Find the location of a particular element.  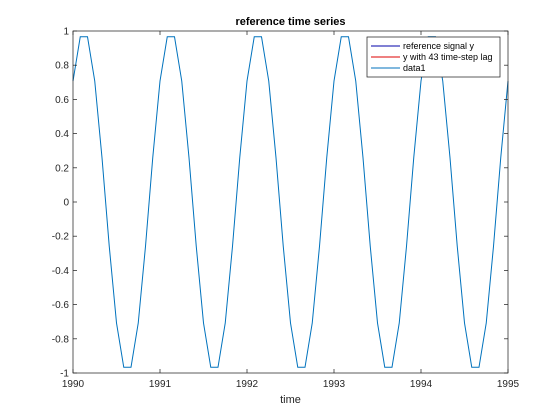

x-tick-label: 1992 is located at coordinates (247, 384).